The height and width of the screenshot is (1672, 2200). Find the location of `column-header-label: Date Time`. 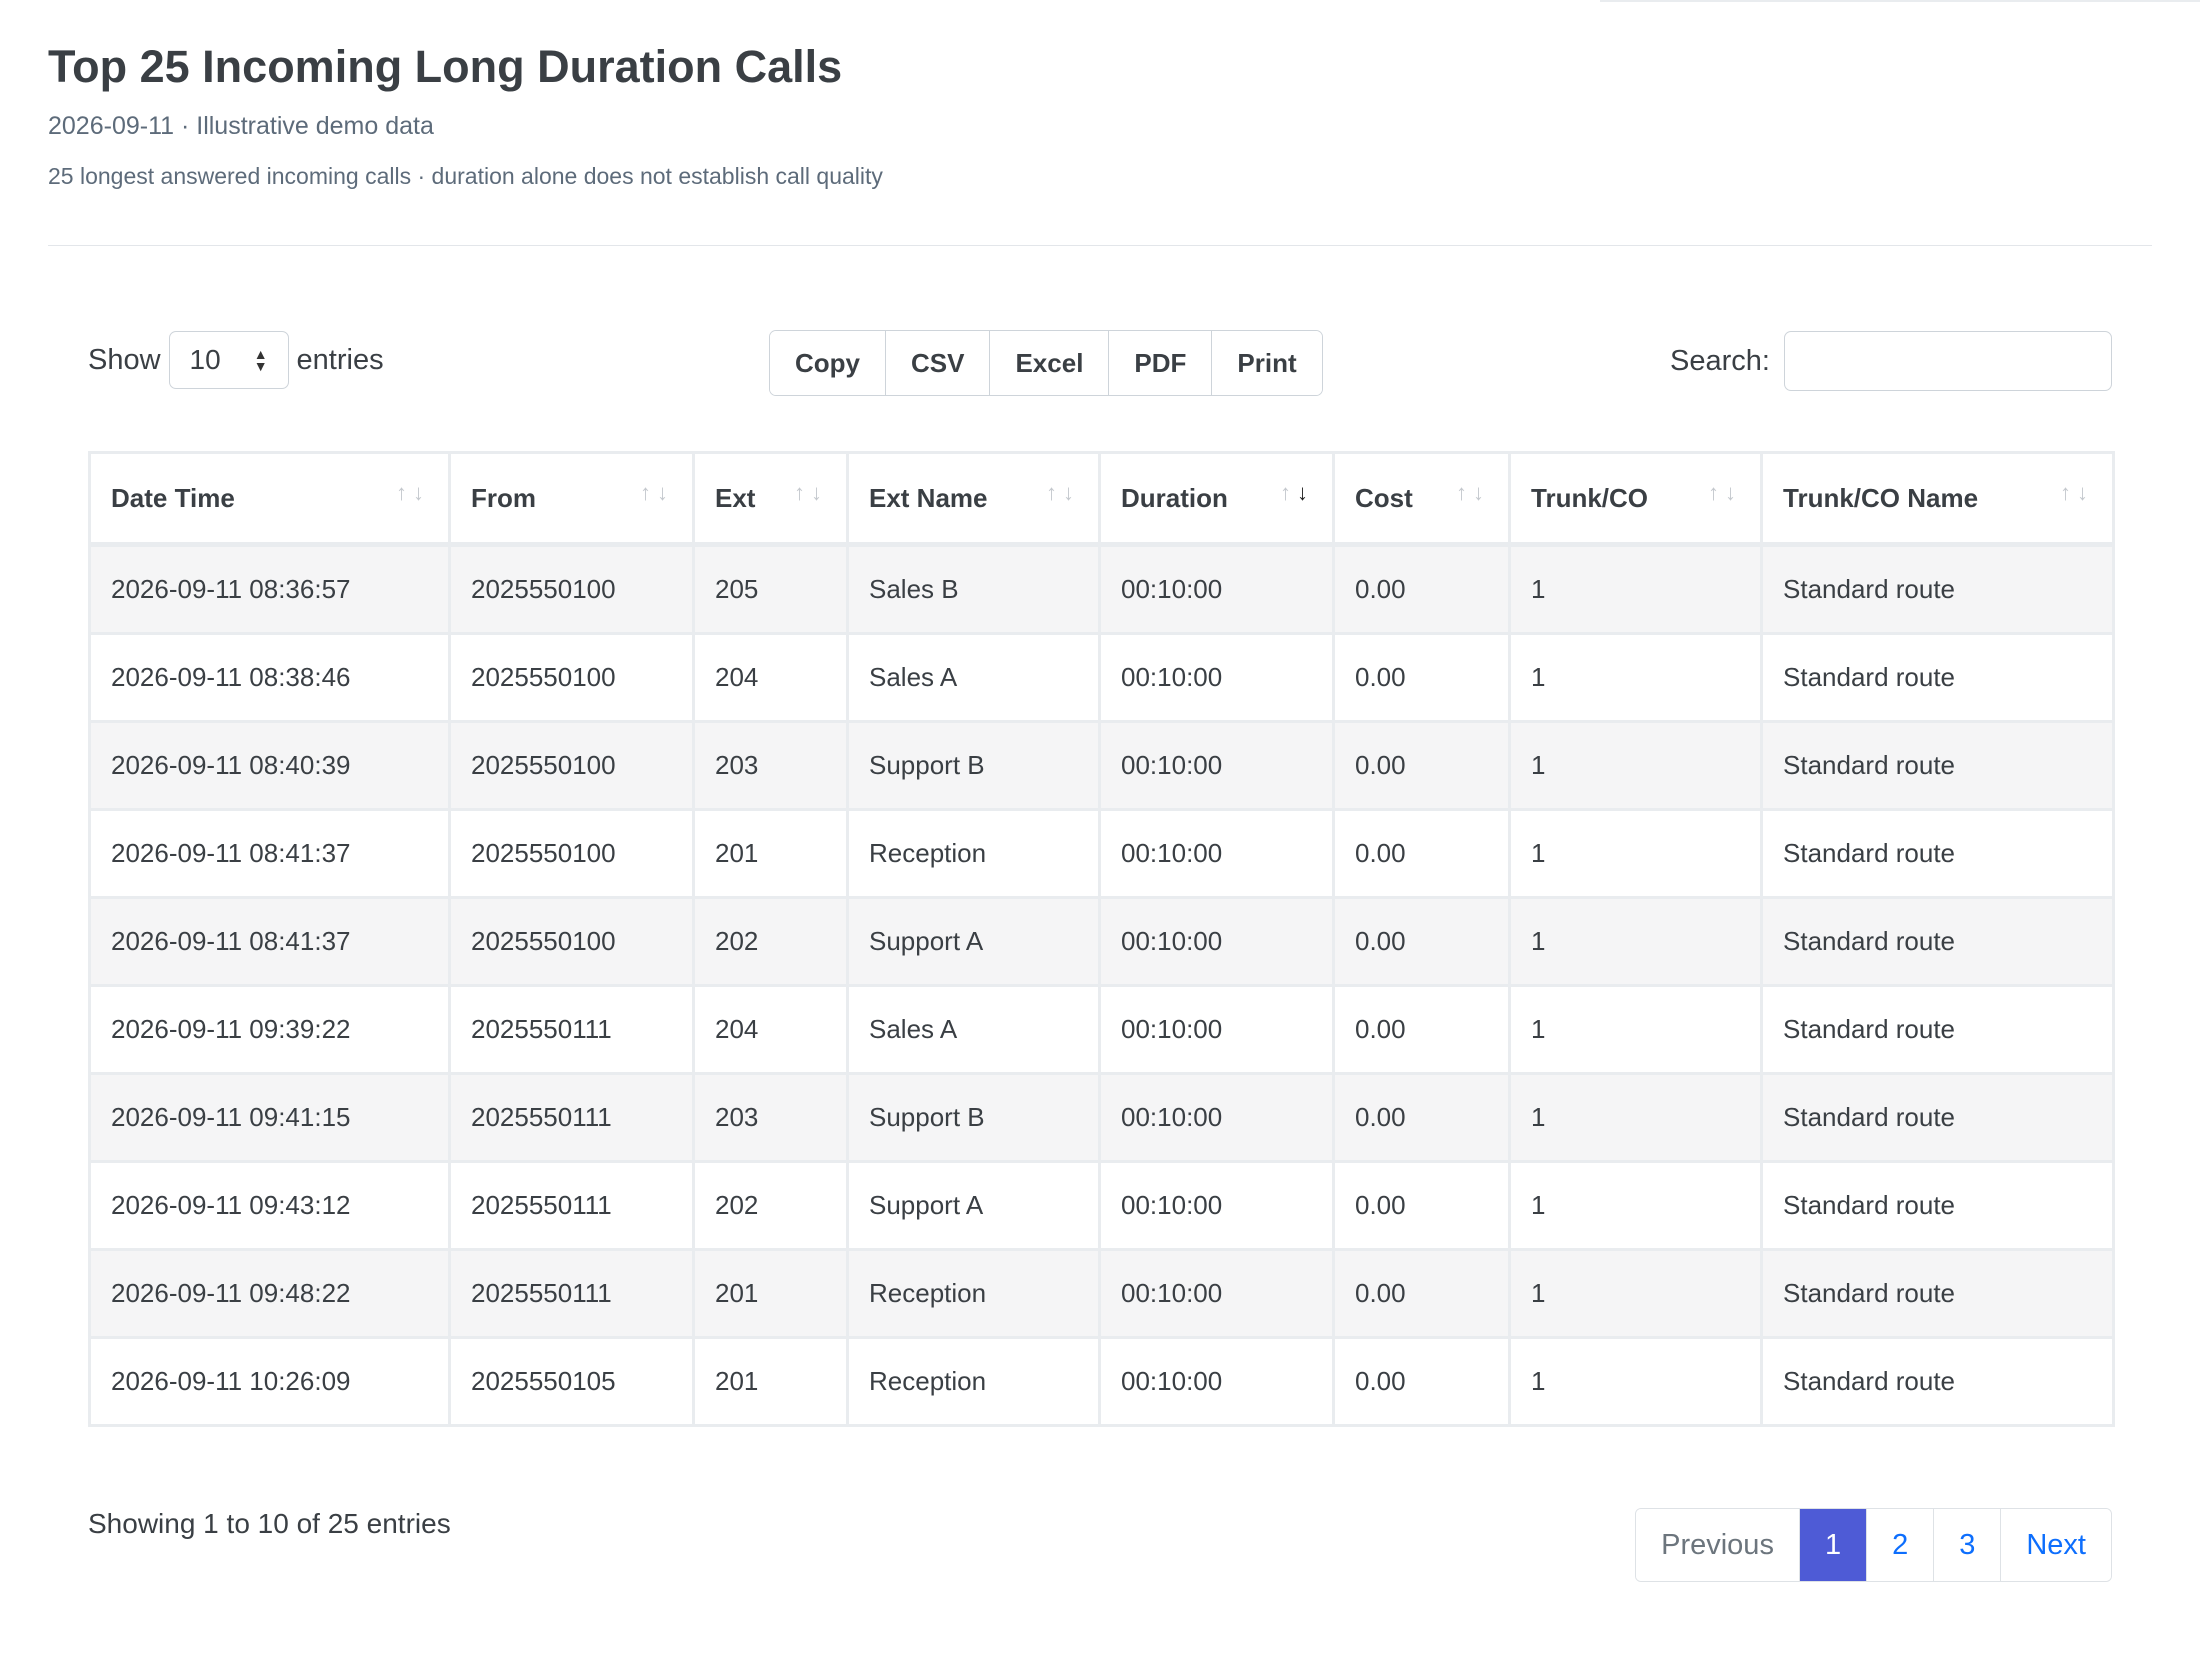

column-header-label: Date Time is located at coordinates (173, 497).